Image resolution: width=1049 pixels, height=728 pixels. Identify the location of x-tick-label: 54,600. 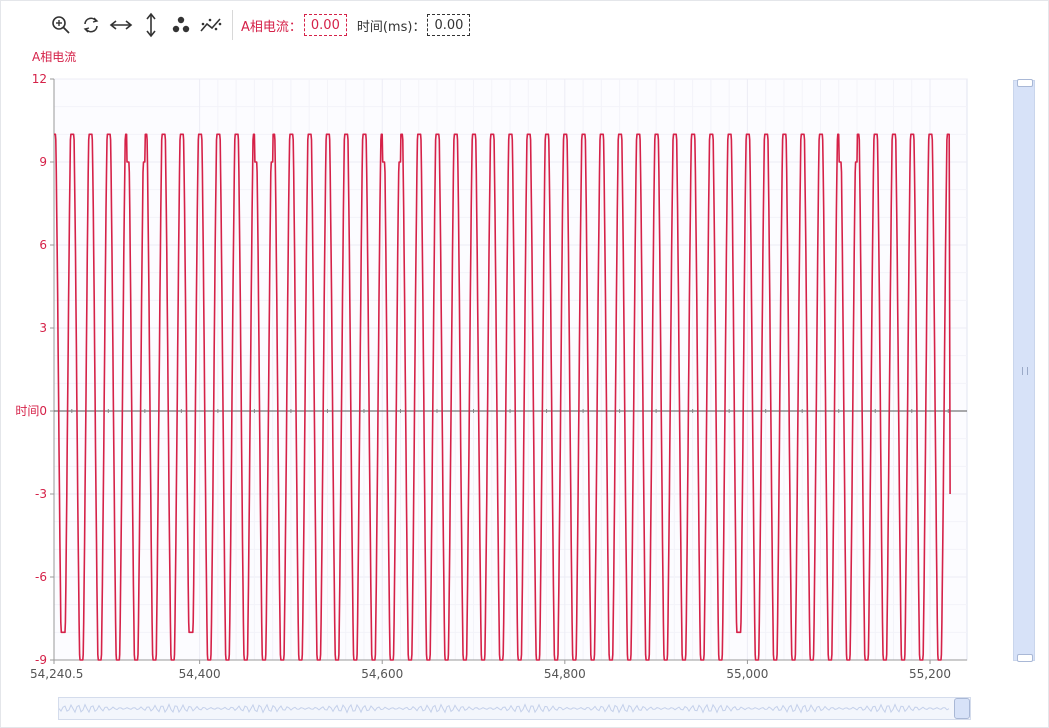
(382, 674).